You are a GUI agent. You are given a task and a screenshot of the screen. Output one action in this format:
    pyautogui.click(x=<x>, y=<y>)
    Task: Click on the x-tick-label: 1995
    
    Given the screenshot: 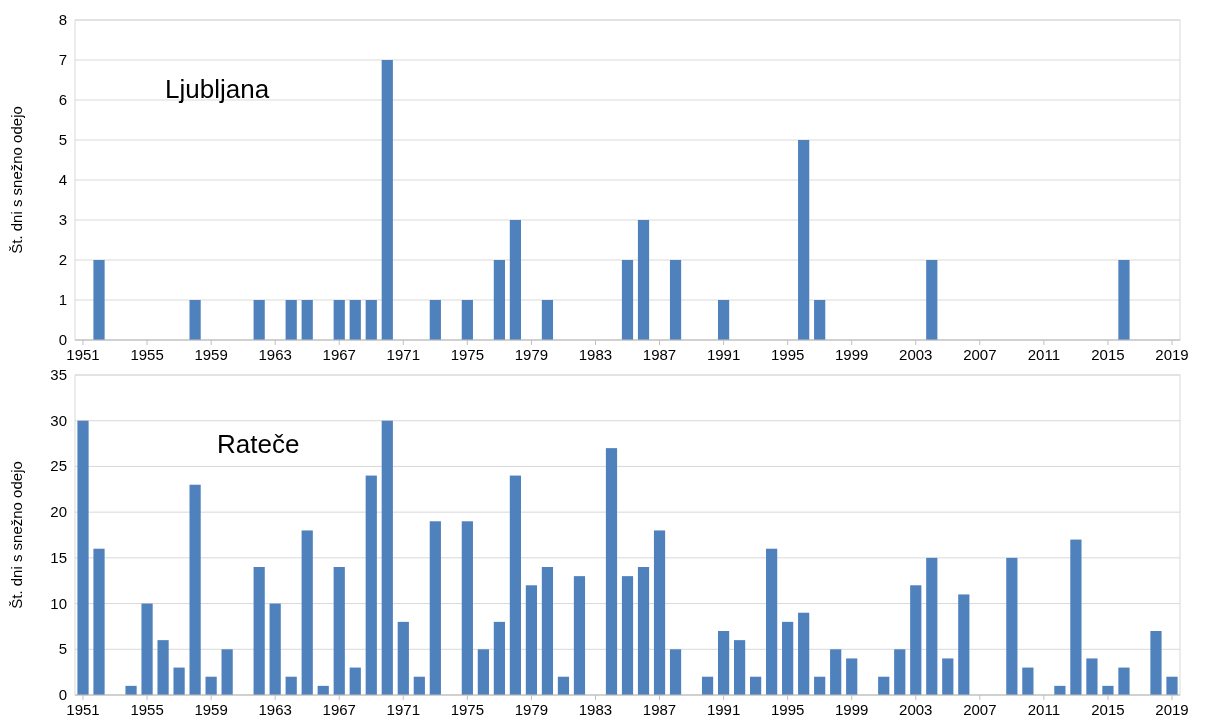 What is the action you would take?
    pyautogui.click(x=787, y=709)
    